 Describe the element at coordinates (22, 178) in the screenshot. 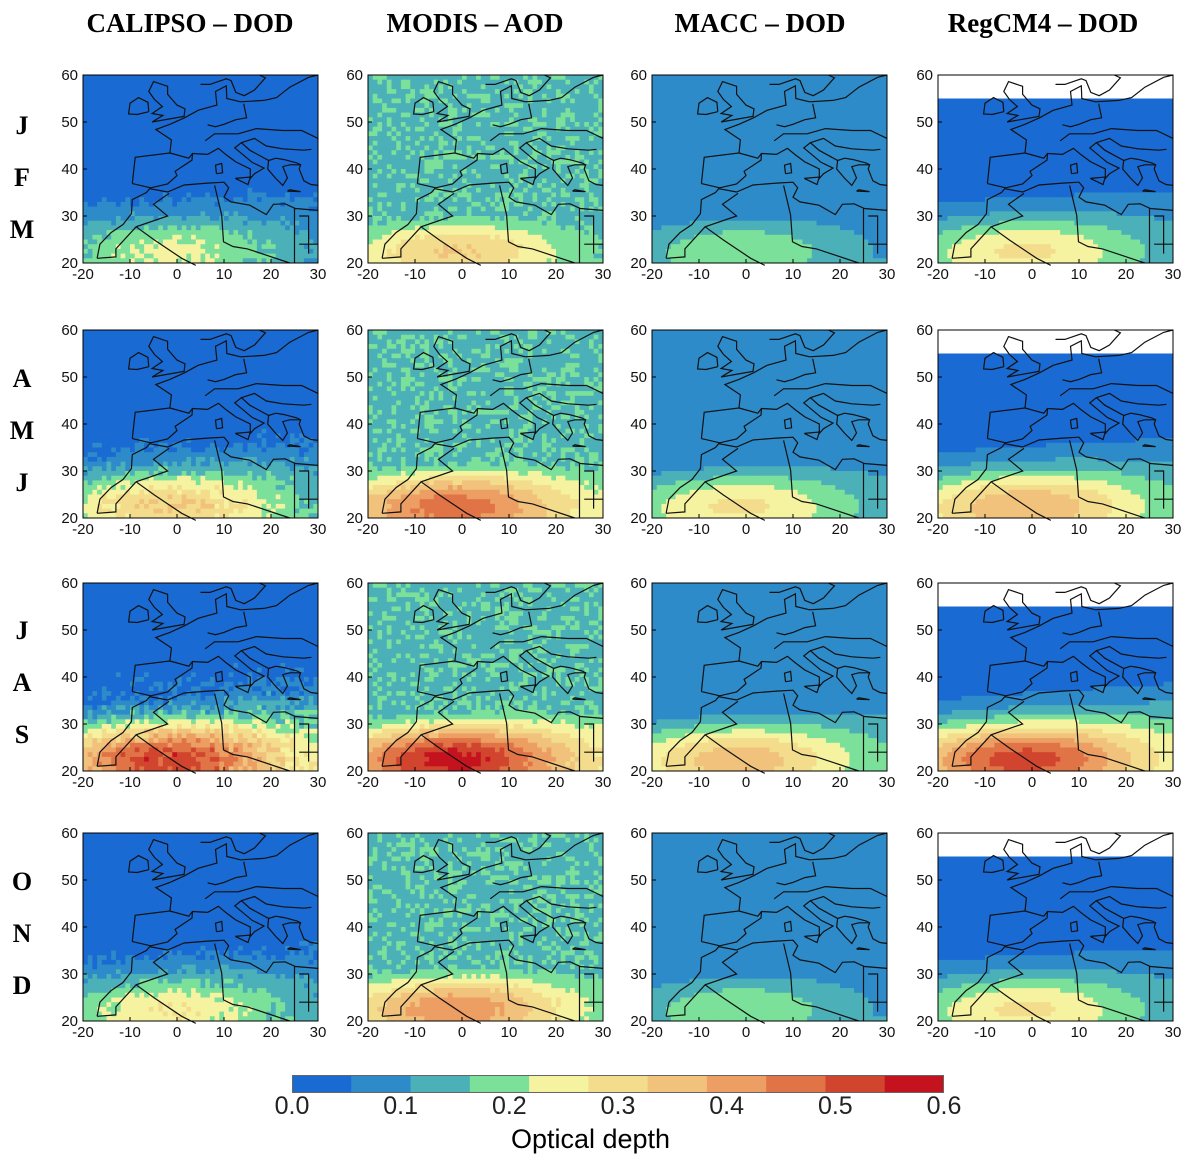

I see `season-letter: F` at that location.